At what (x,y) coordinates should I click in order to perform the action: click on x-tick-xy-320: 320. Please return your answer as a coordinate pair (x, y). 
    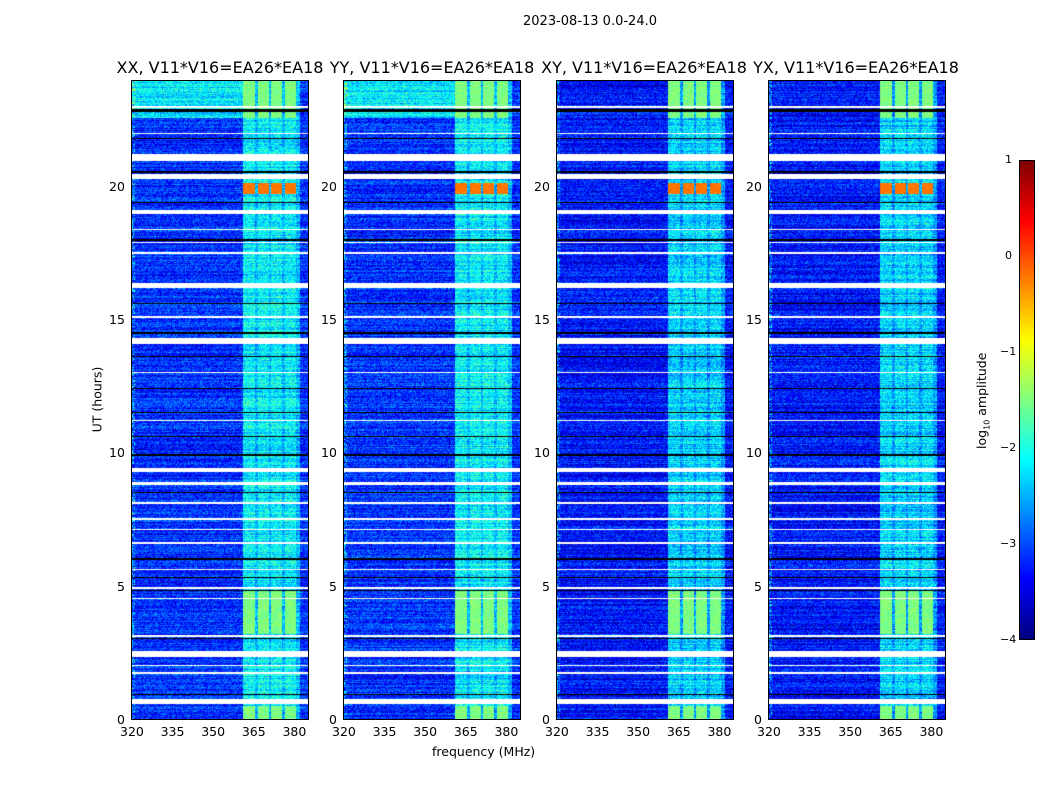
    Looking at the image, I should click on (557, 731).